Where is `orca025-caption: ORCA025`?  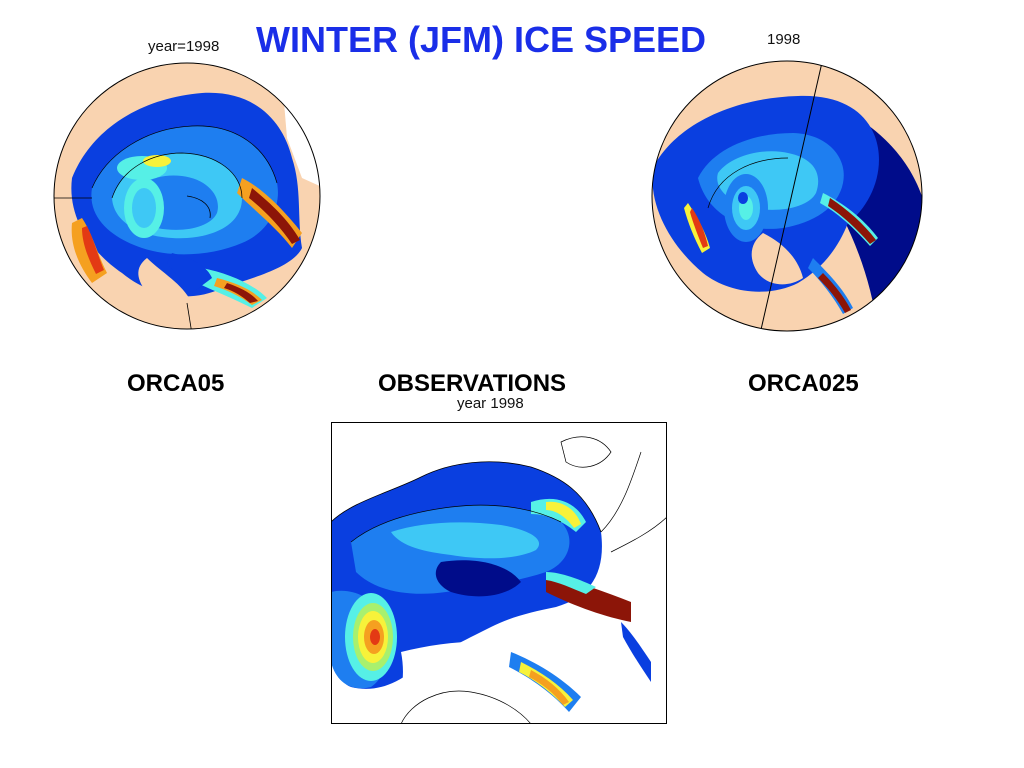
orca025-caption: ORCA025 is located at coordinates (803, 383).